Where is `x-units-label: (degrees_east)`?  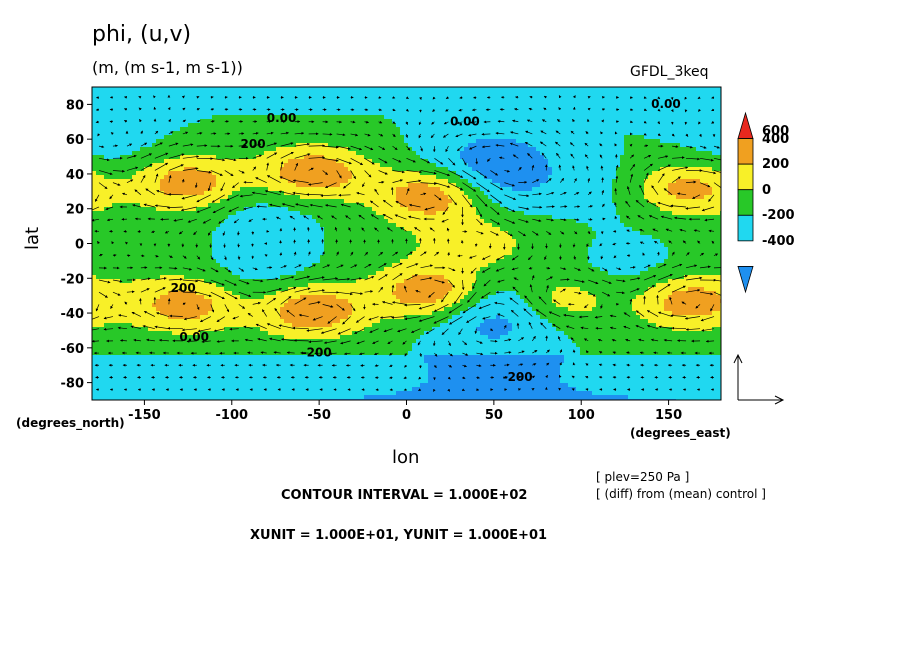
x-units-label: (degrees_east) is located at coordinates (680, 433).